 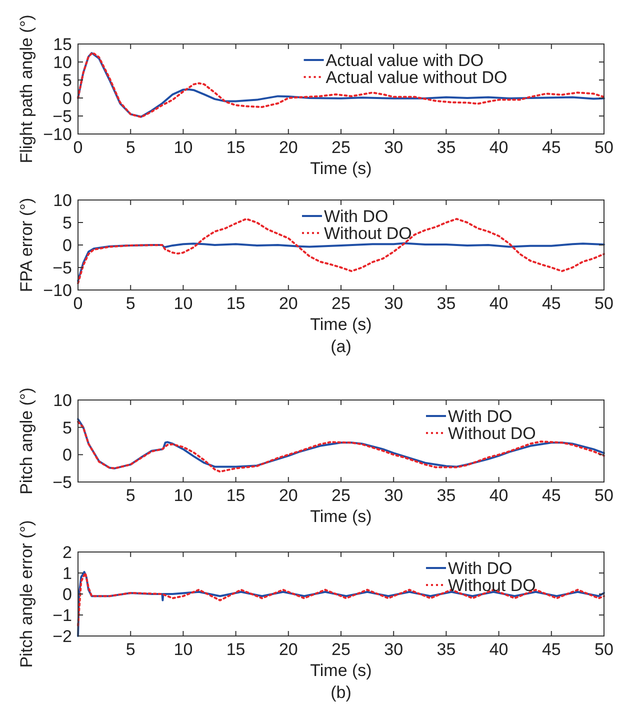 What do you see at coordinates (341, 692) in the screenshot?
I see `text: (b)` at bounding box center [341, 692].